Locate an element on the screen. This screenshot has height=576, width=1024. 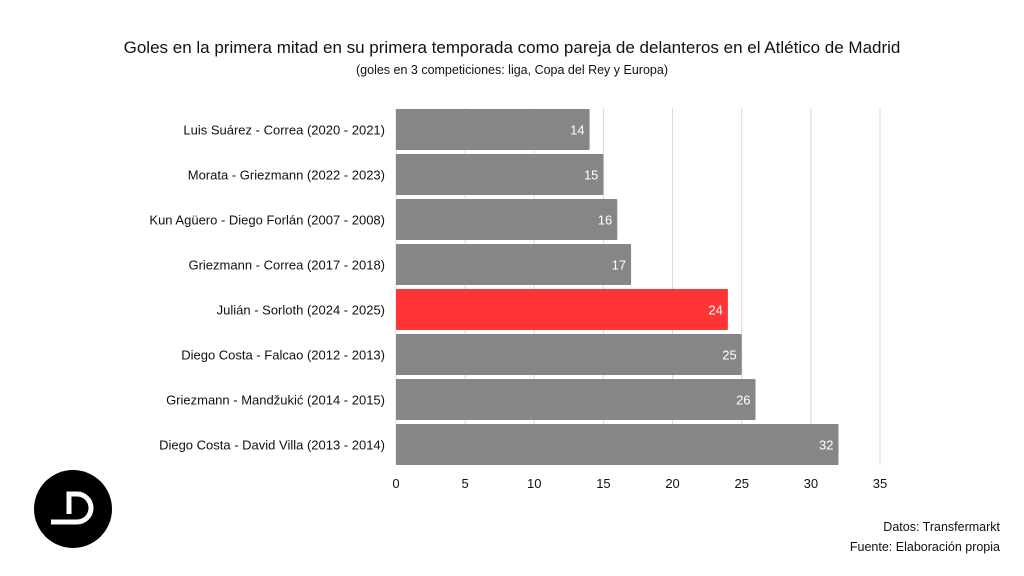
data-source: Datos: Transfermarkt is located at coordinates (941, 527).